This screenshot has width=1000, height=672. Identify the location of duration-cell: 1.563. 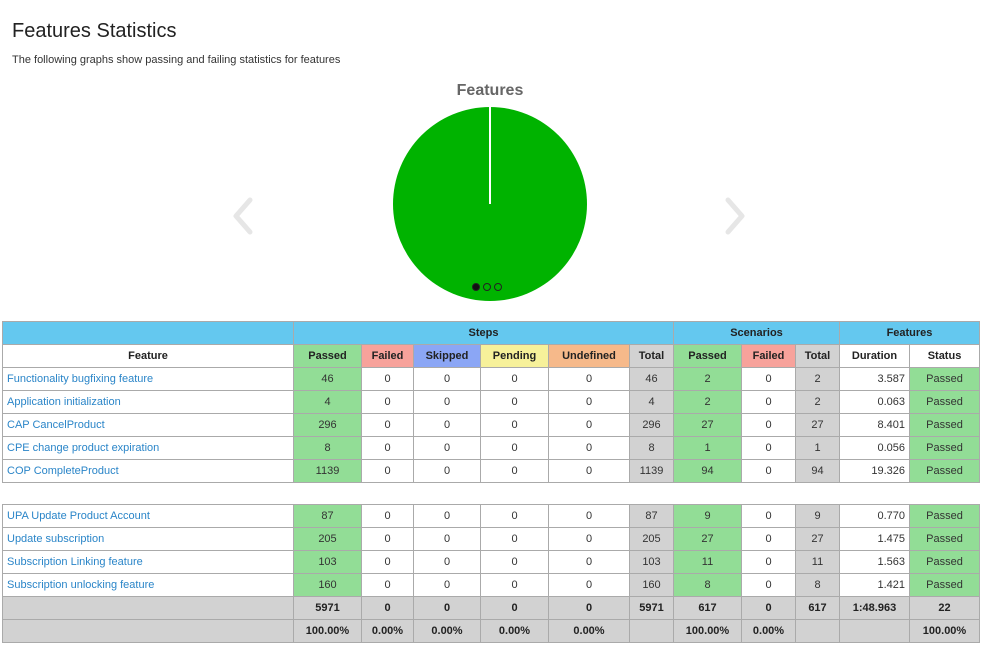
(874, 562).